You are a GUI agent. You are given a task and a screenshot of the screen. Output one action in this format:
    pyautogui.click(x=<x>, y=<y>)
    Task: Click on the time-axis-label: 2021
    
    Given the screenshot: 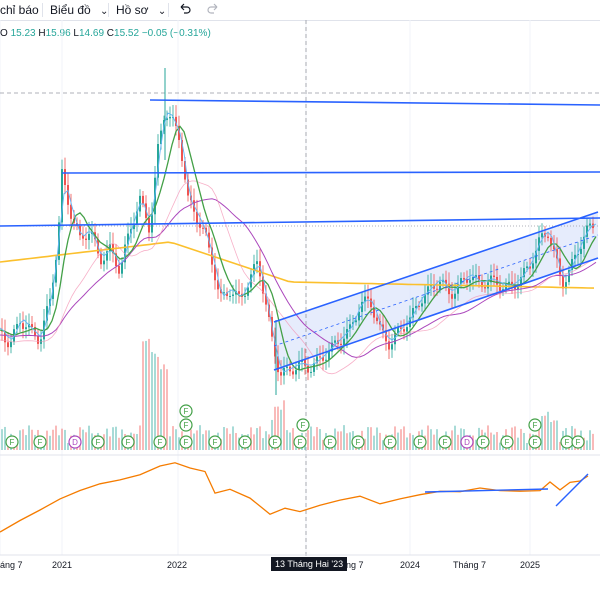 What is the action you would take?
    pyautogui.click(x=62, y=565)
    